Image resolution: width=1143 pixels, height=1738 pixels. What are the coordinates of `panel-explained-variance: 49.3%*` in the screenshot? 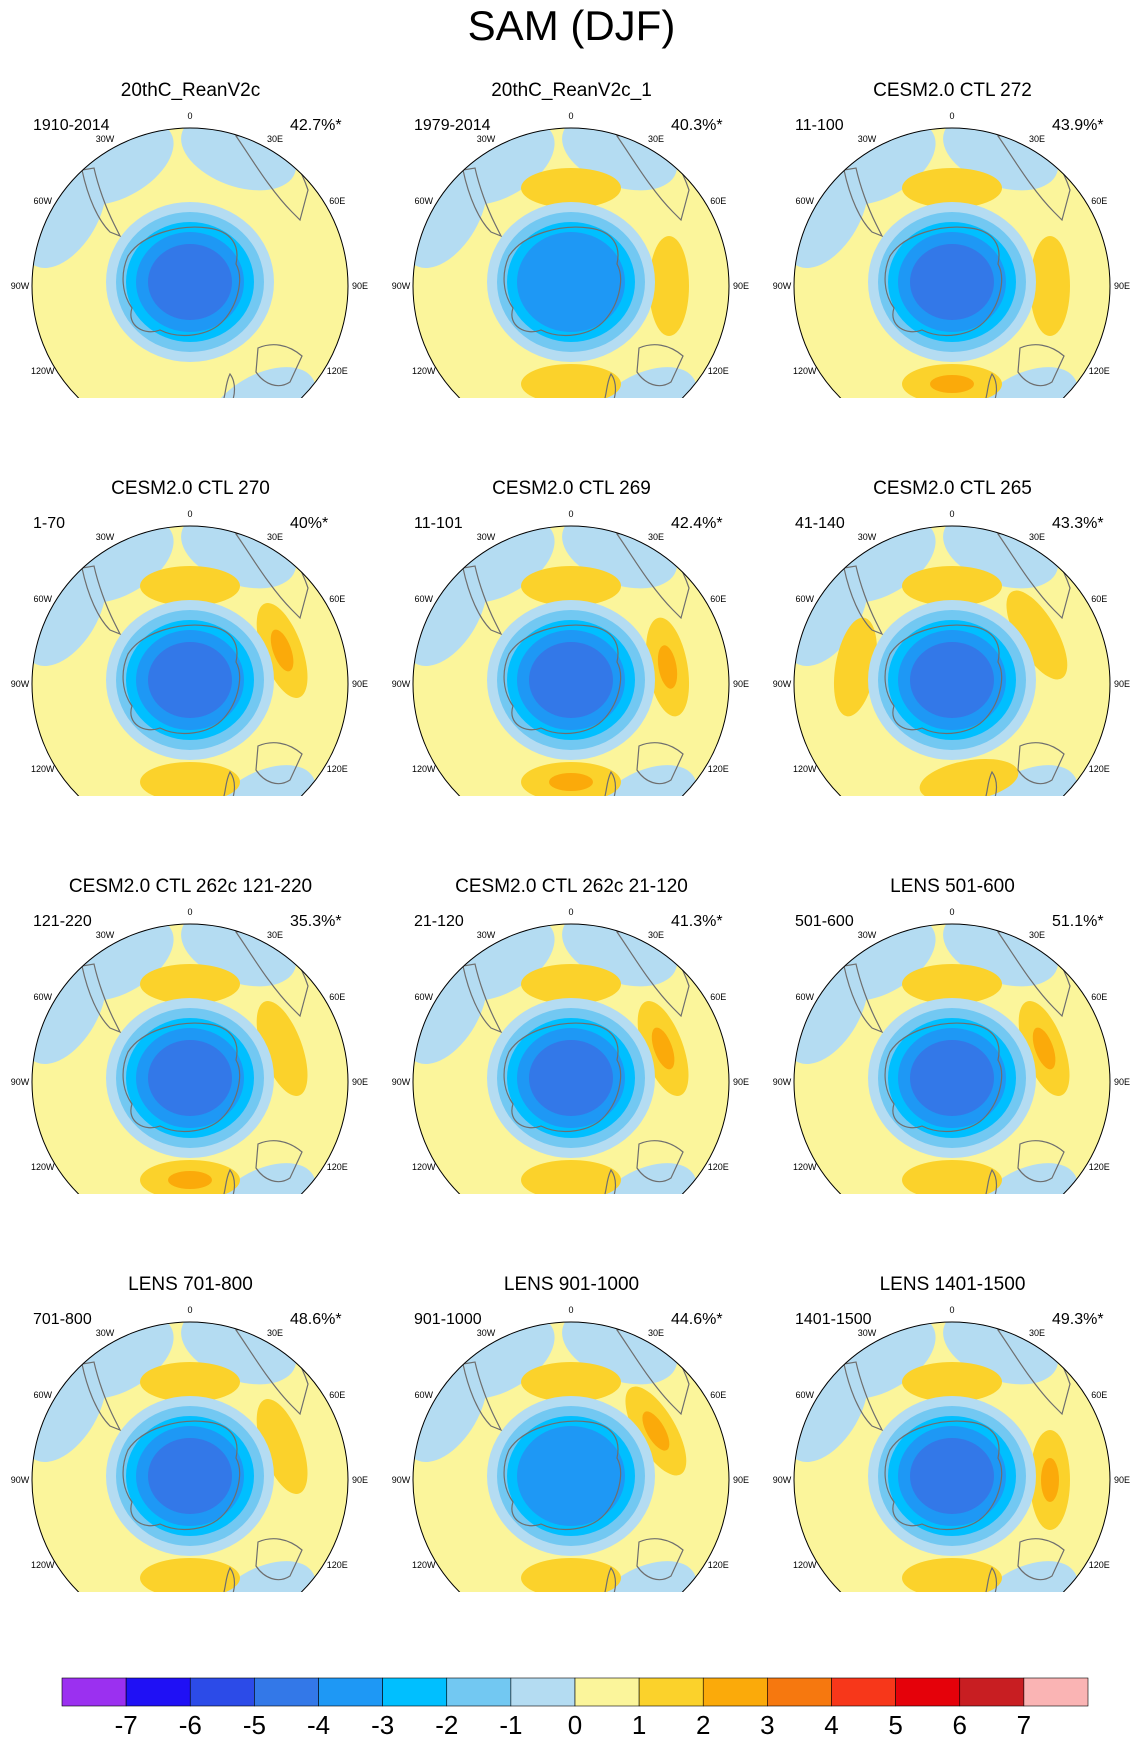 It's located at (1078, 1319).